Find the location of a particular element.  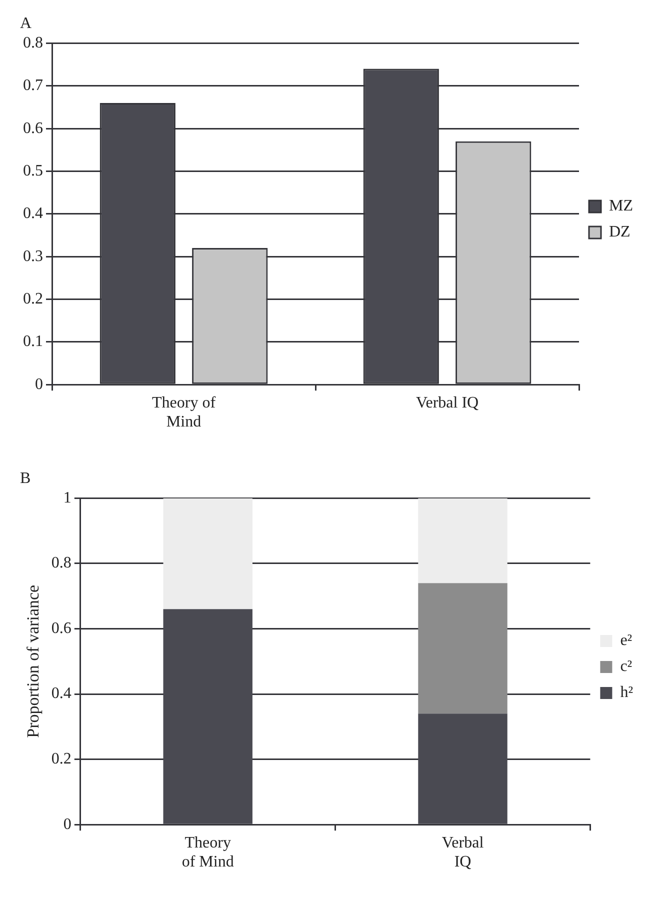

y-tick-label: 0.7 is located at coordinates (33, 85).